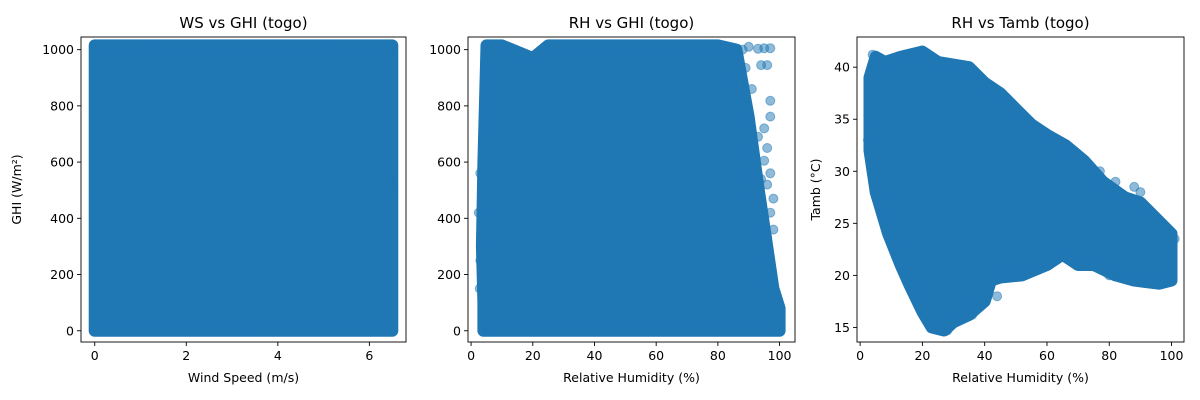 This screenshot has height=400, width=1200. Describe the element at coordinates (16, 189) in the screenshot. I see `y-axis-label: GHI (W/m²)` at that location.